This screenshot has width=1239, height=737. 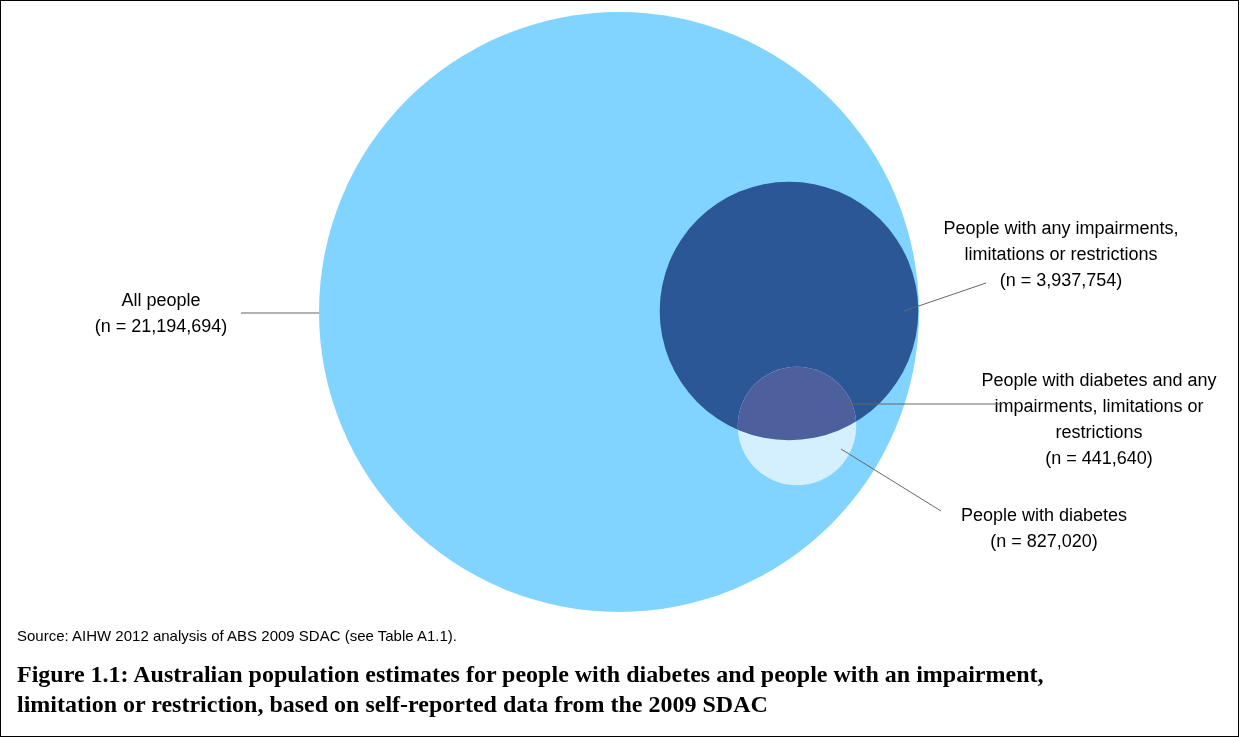 I want to click on category-label: People with diabetes and any impairments, limitations or restrictions, so click(x=1099, y=405).